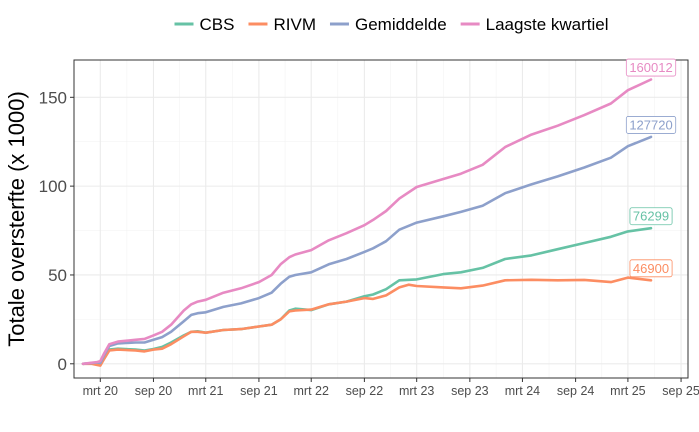  Describe the element at coordinates (100, 391) in the screenshot. I see `x-tick-label: mrt 20` at that location.